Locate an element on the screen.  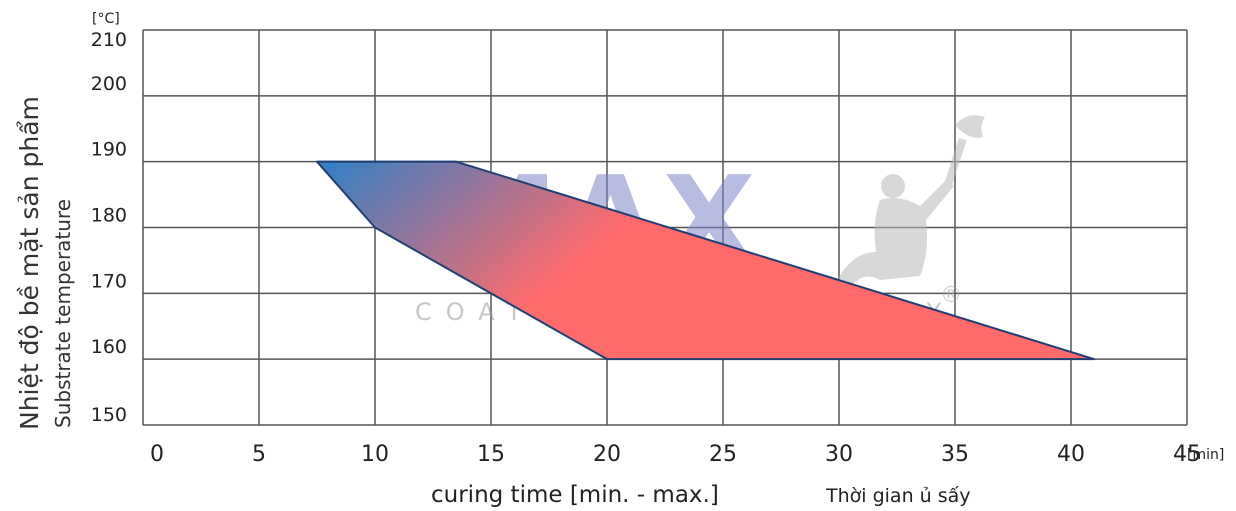
x-tick-label-35: 35 is located at coordinates (955, 454).